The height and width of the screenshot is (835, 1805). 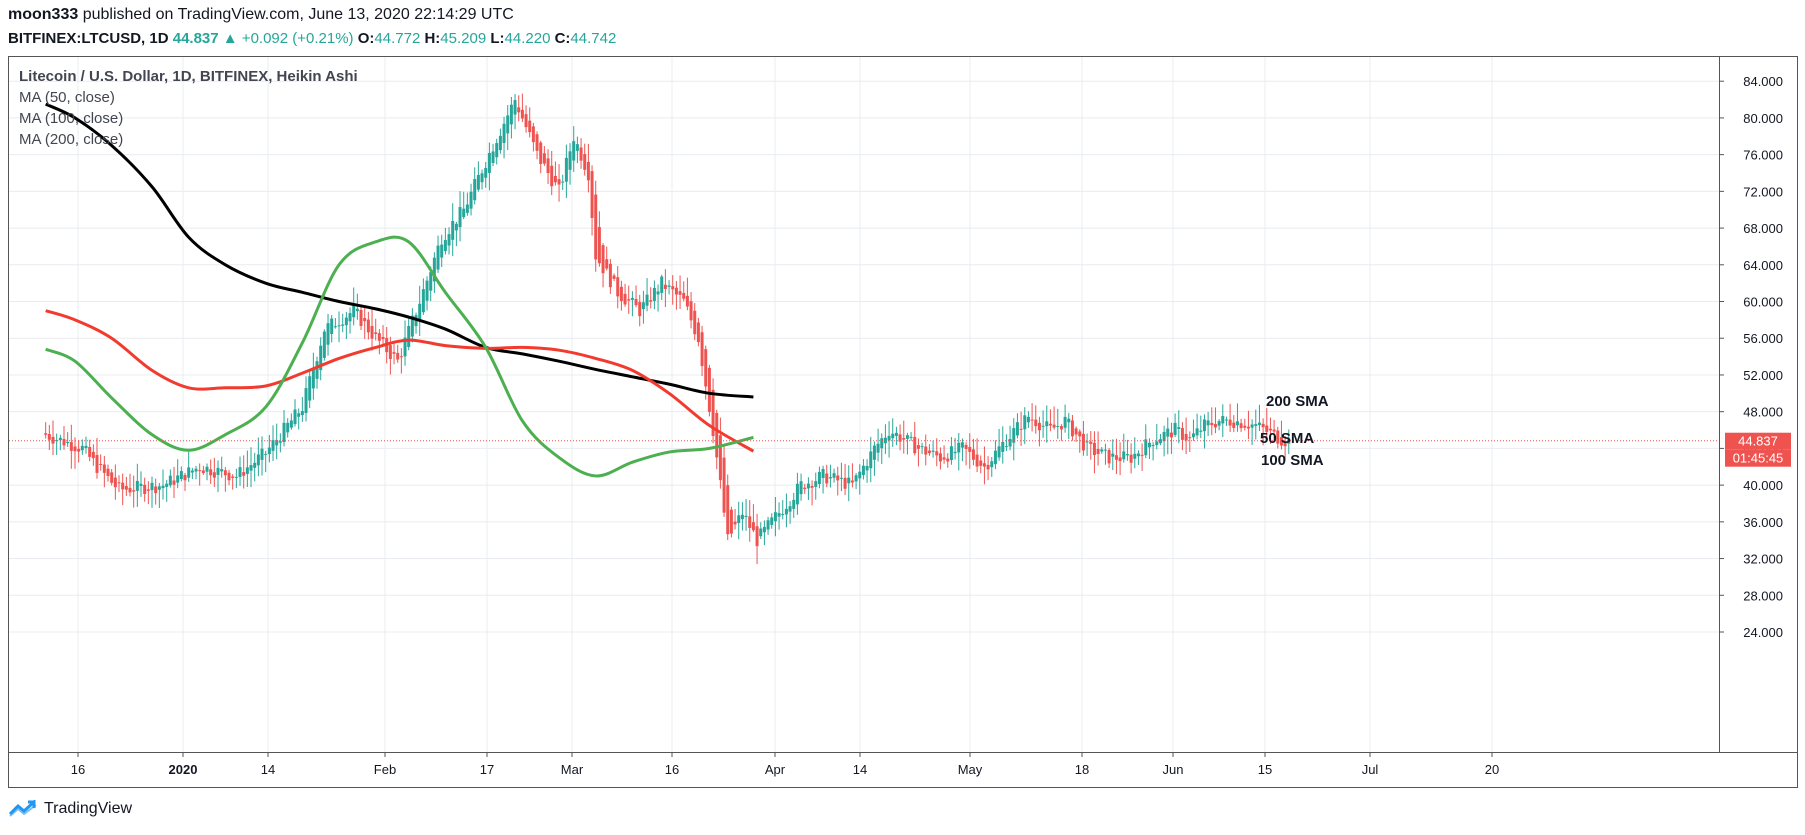 What do you see at coordinates (88, 808) in the screenshot?
I see `footer-brand: TradingView` at bounding box center [88, 808].